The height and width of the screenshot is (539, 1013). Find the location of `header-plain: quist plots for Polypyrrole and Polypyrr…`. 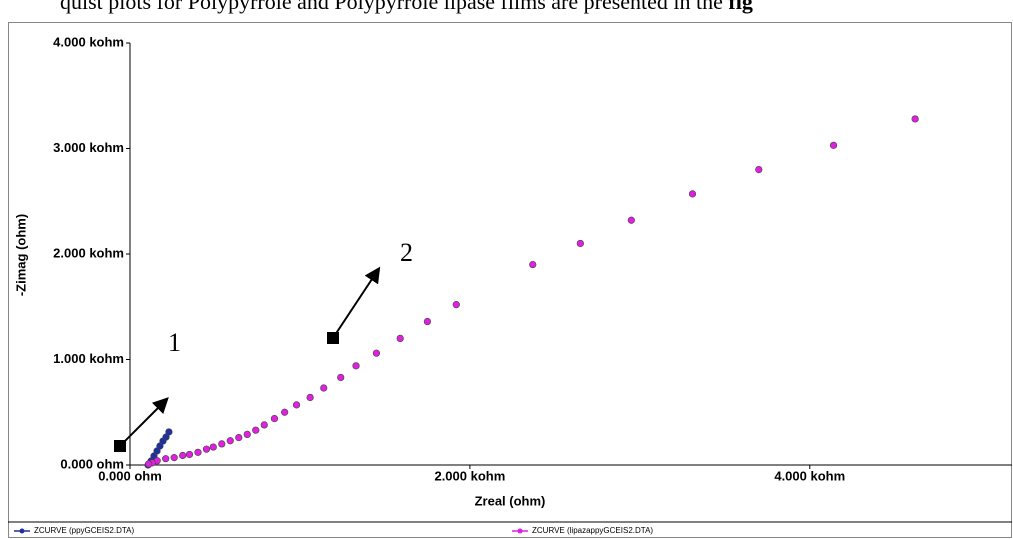

header-plain: quist plots for Polypyrrole and Polypyrr… is located at coordinates (391, 7).